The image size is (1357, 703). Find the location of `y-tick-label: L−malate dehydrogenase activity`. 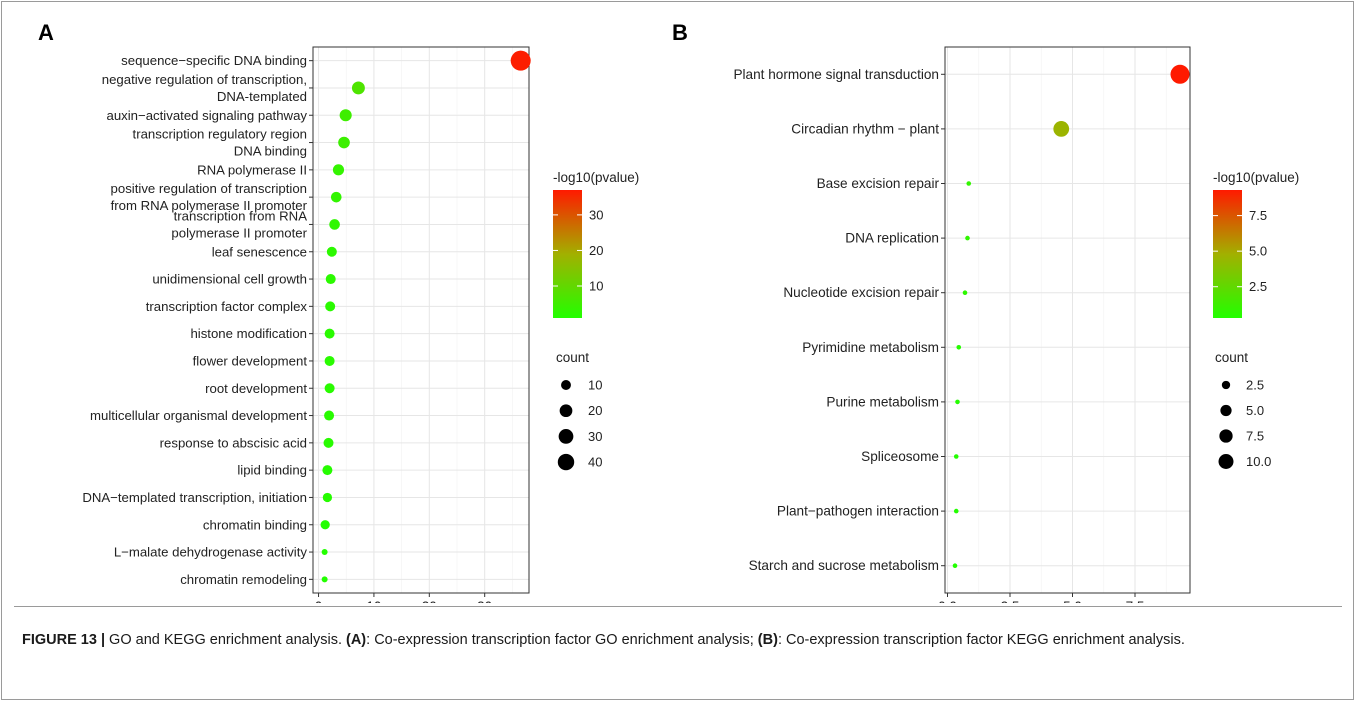

y-tick-label: L−malate dehydrogenase activity is located at coordinates (211, 552).